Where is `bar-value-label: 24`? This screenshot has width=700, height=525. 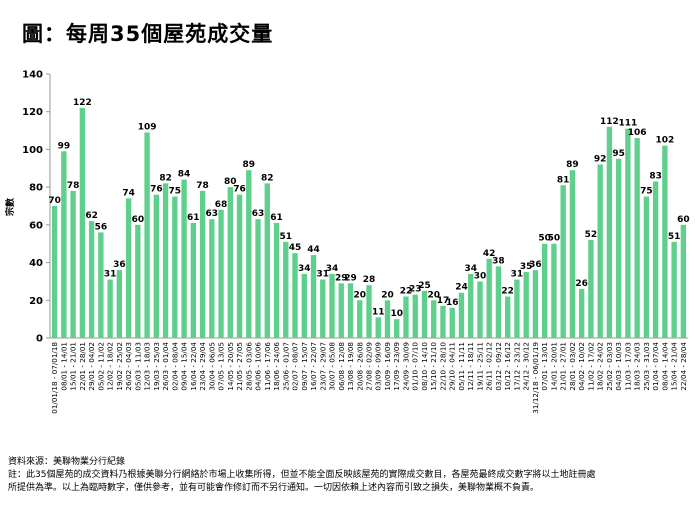
bar-value-label: 24 is located at coordinates (461, 288).